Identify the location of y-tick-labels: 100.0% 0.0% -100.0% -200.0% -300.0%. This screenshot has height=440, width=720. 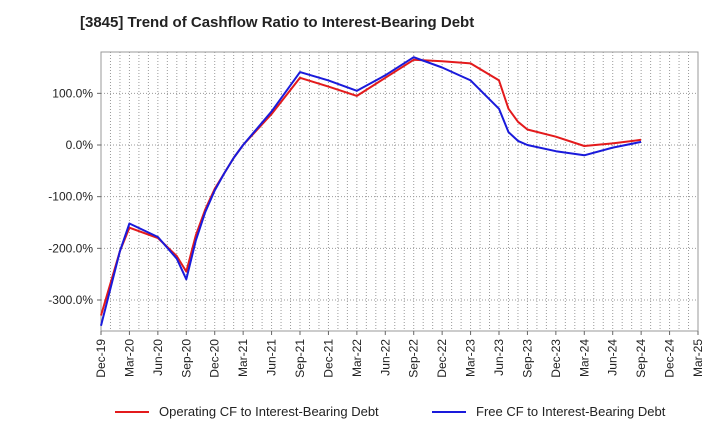
(74, 196).